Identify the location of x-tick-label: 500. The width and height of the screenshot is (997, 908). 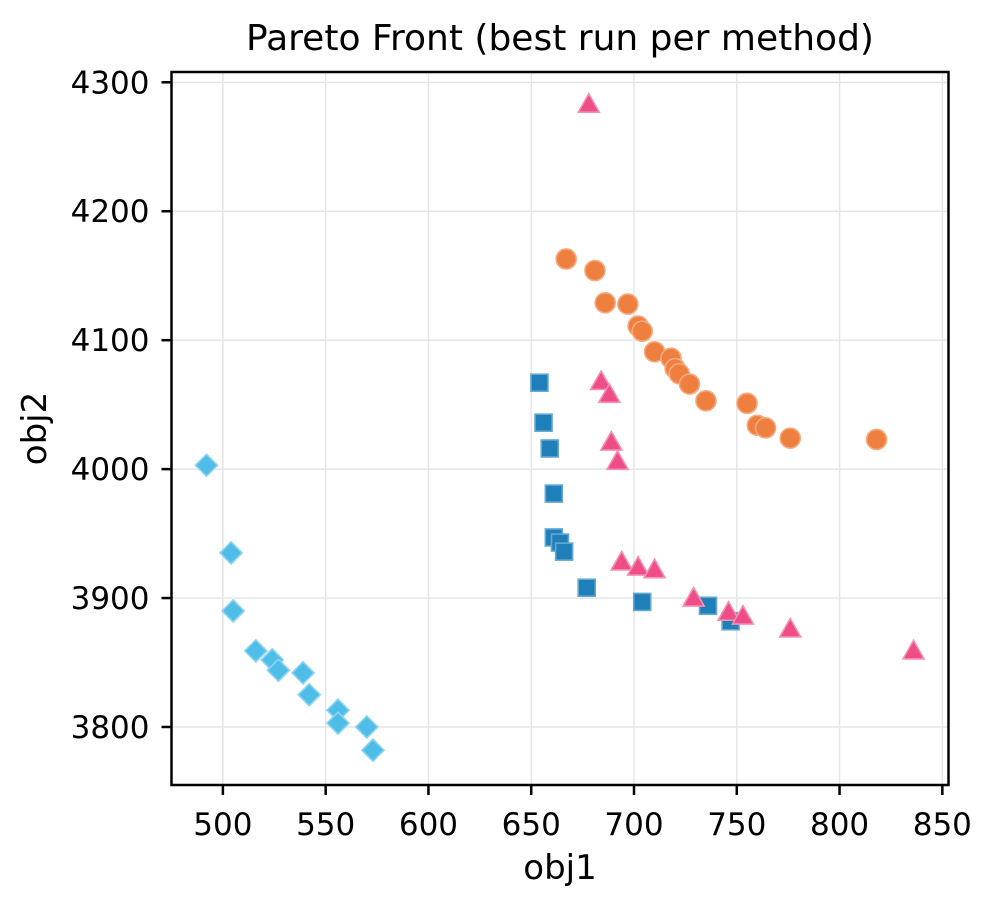
(222, 825).